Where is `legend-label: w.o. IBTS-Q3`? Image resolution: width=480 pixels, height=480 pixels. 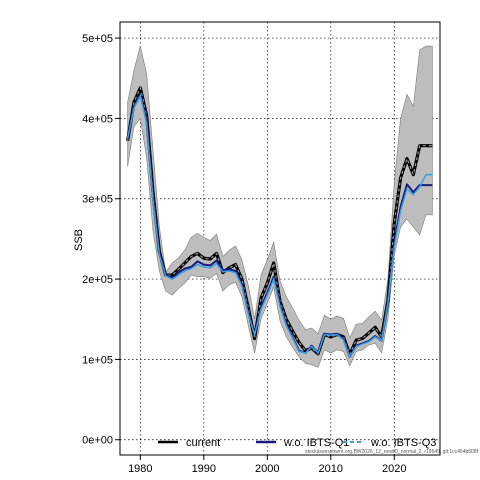
legend-label: w.o. IBTS-Q3 is located at coordinates (403, 443).